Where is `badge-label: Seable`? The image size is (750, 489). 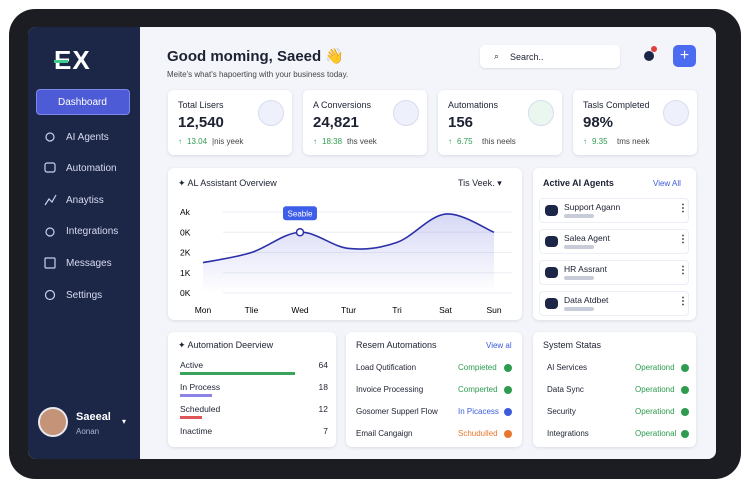
badge-label: Seable is located at coordinates (300, 213).